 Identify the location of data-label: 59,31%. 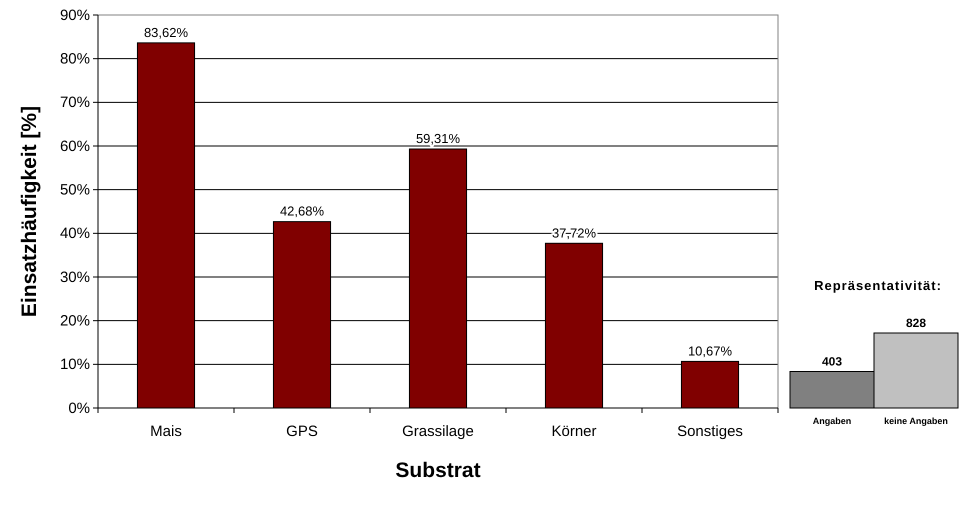
(438, 138).